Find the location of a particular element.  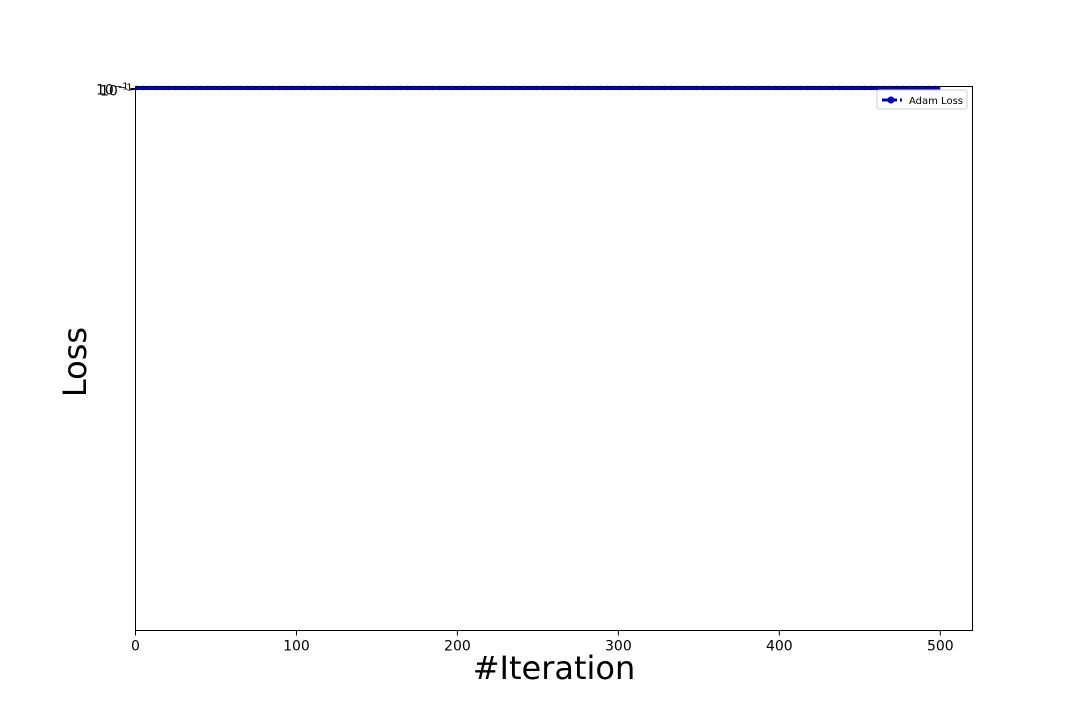

legend-frame is located at coordinates (922, 99).